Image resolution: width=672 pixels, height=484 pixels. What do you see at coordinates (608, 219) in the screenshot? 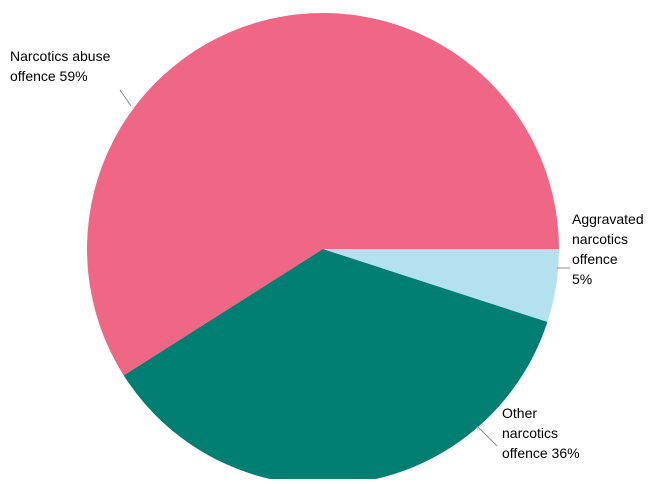
I see `slice-label-3-line-1: Aggravated` at bounding box center [608, 219].